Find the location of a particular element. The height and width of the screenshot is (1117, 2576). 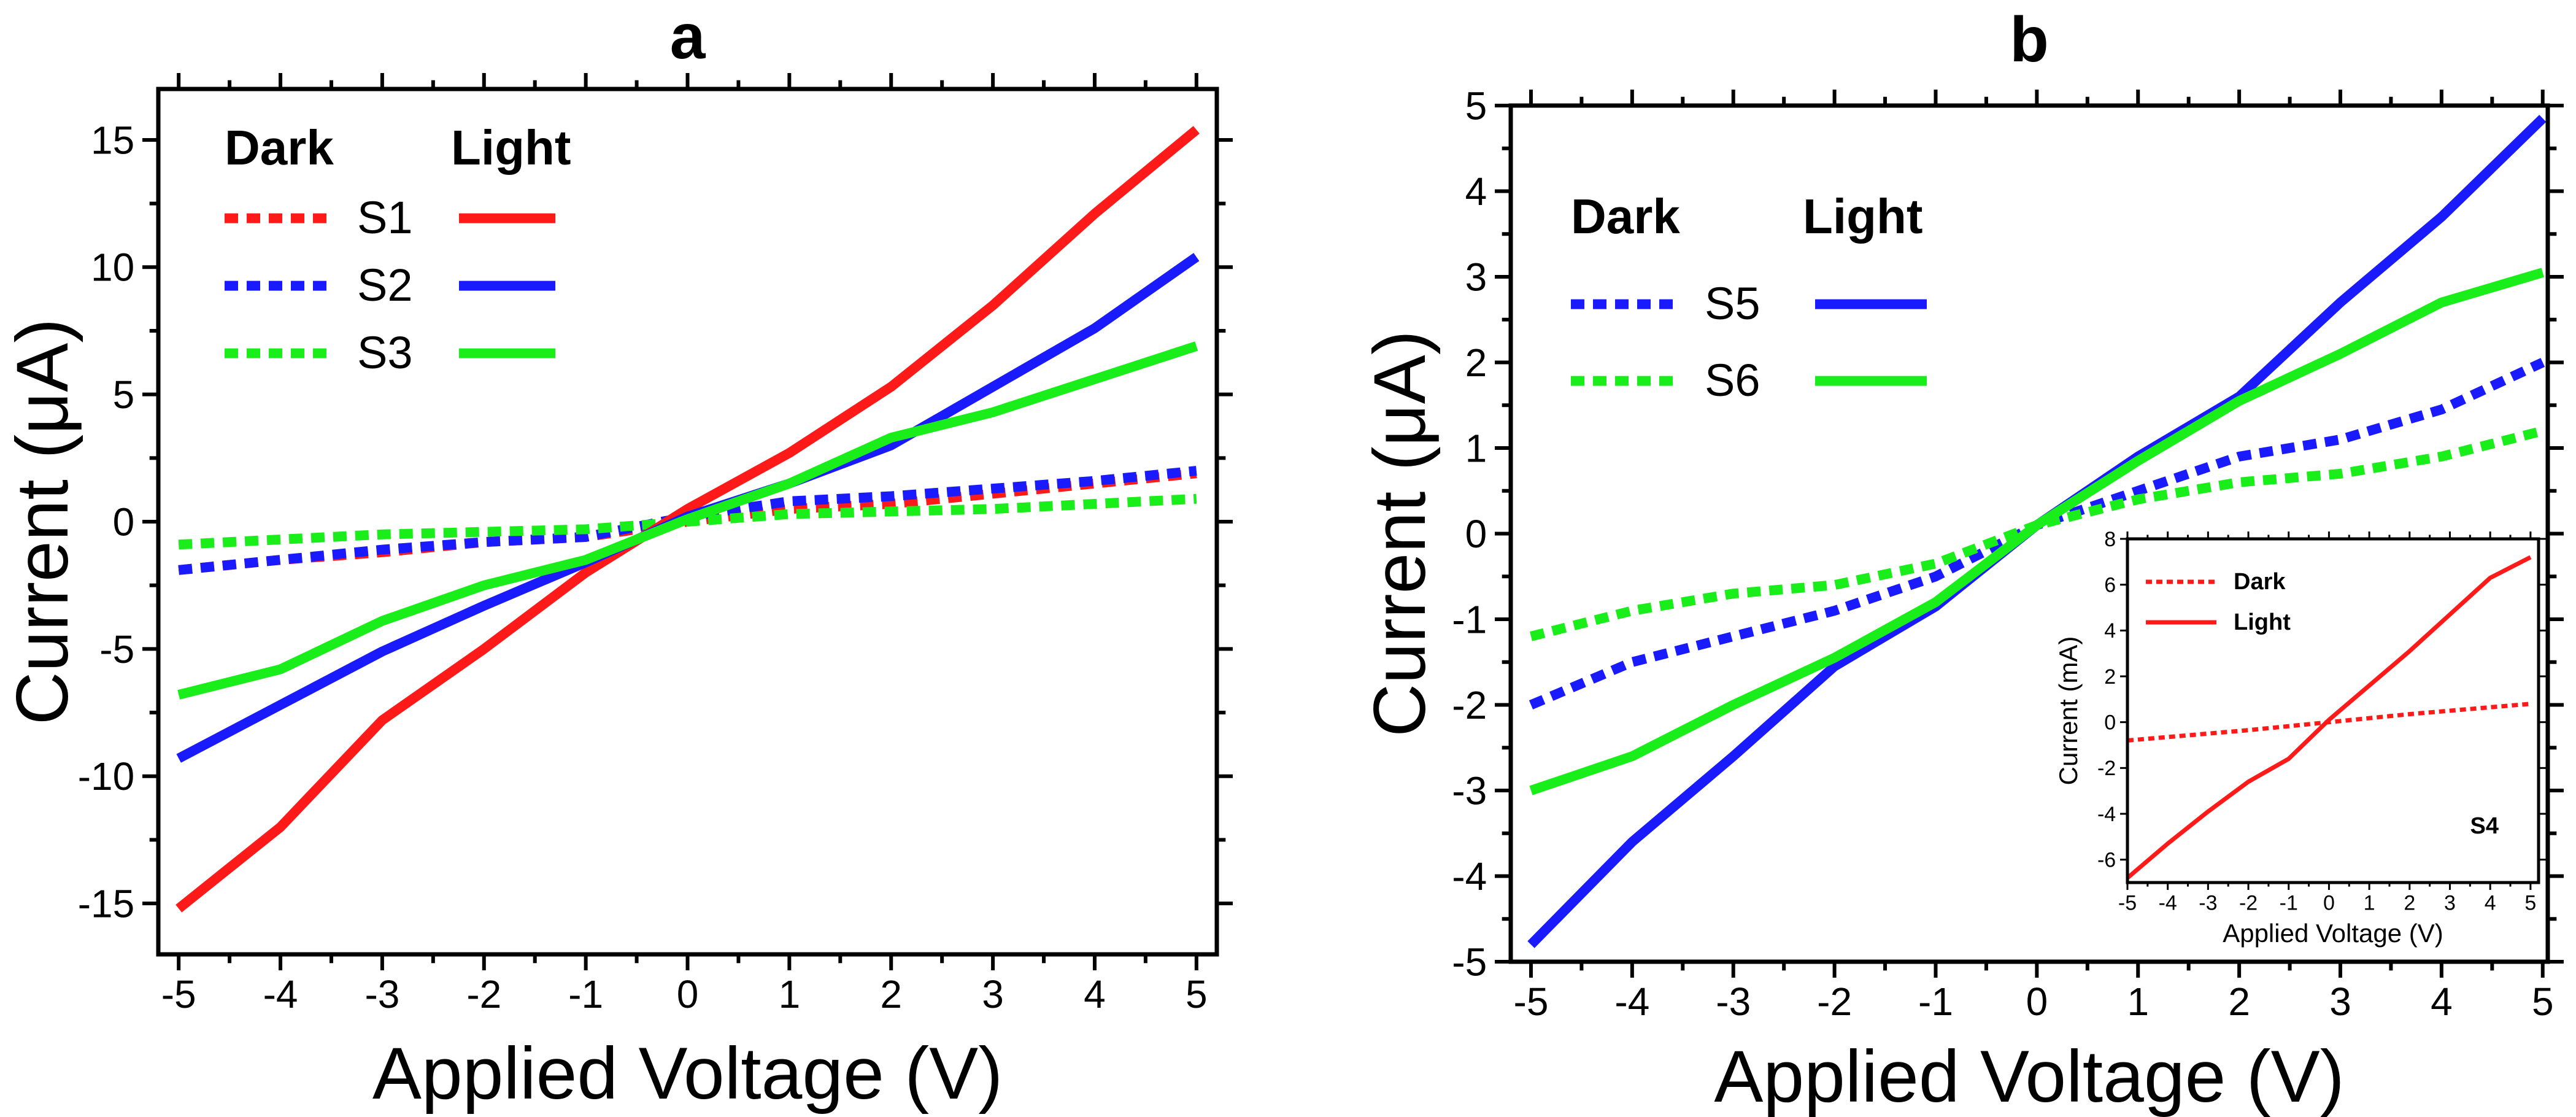

y-tick-label: -3 is located at coordinates (1469, 791).